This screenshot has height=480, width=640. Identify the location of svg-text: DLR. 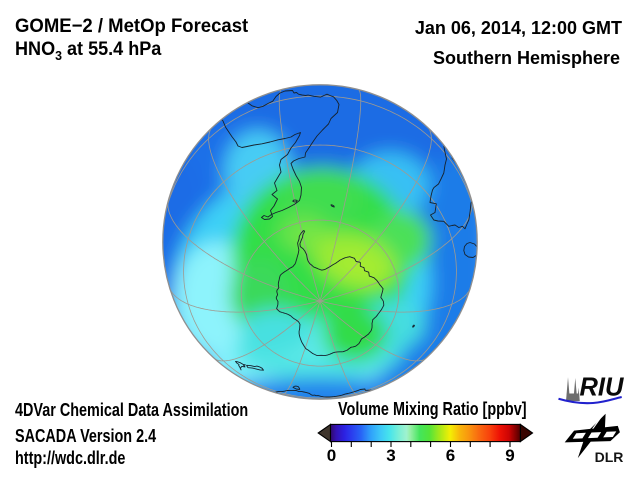
(609, 457).